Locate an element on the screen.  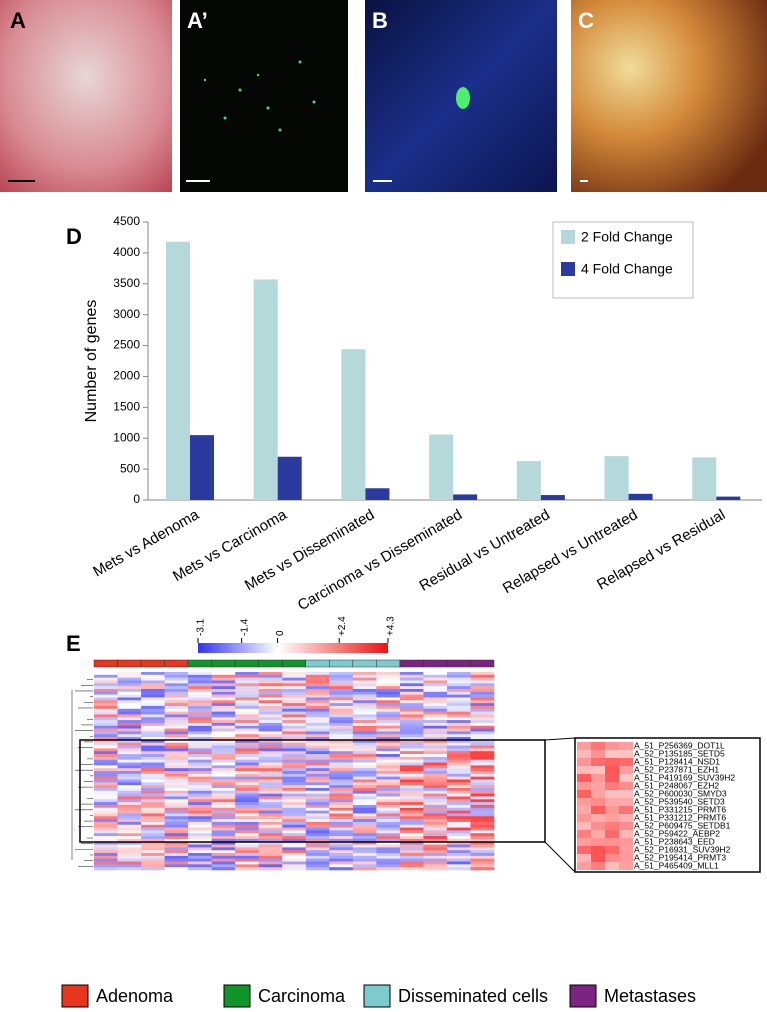
legend-label: 4 Fold Change is located at coordinates (627, 269).